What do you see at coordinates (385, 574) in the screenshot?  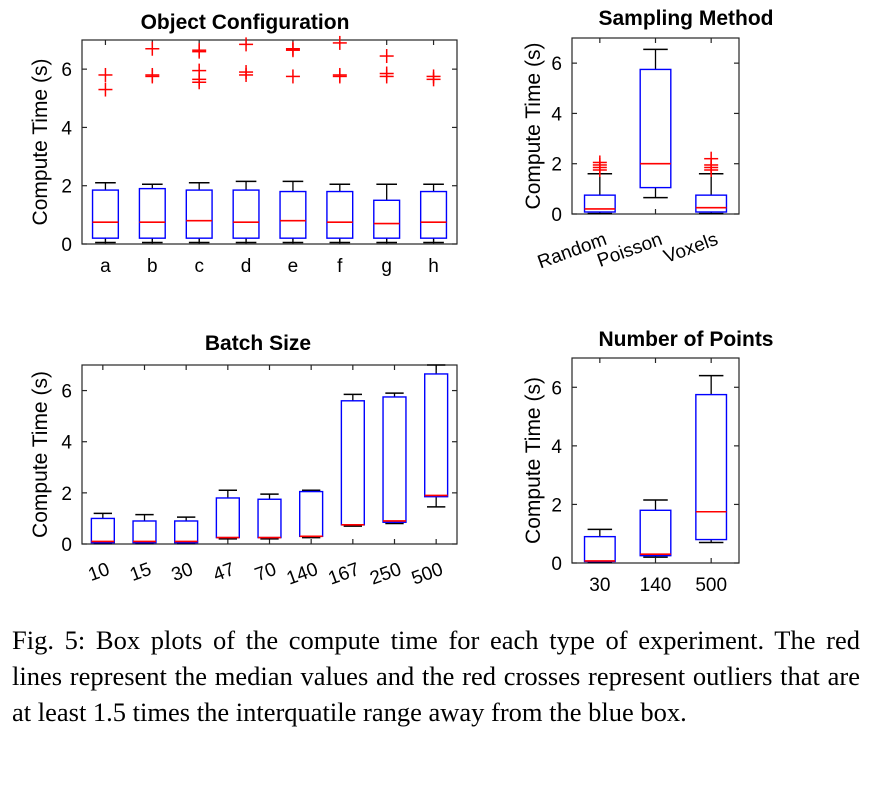 I see `x-tick-label: 250` at bounding box center [385, 574].